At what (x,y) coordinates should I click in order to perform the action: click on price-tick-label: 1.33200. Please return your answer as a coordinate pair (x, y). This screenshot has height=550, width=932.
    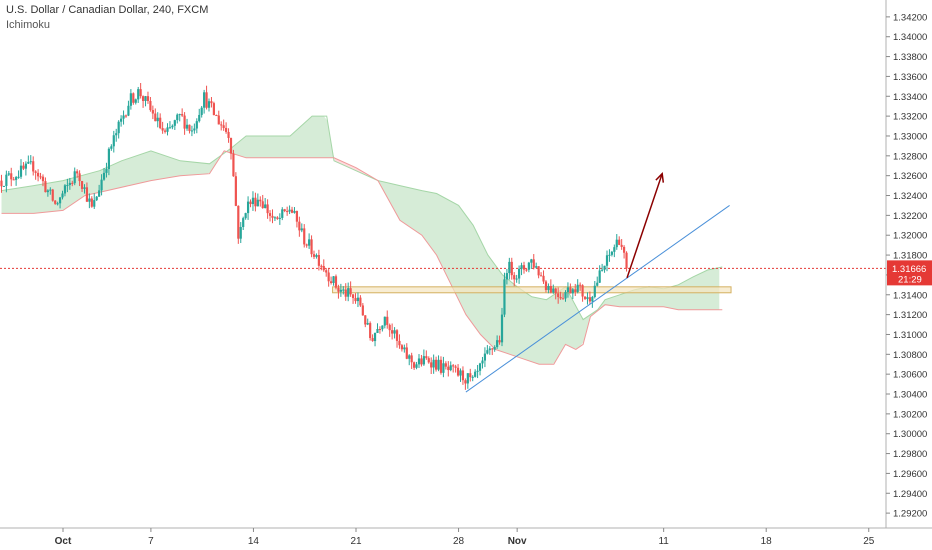
    Looking at the image, I should click on (910, 117).